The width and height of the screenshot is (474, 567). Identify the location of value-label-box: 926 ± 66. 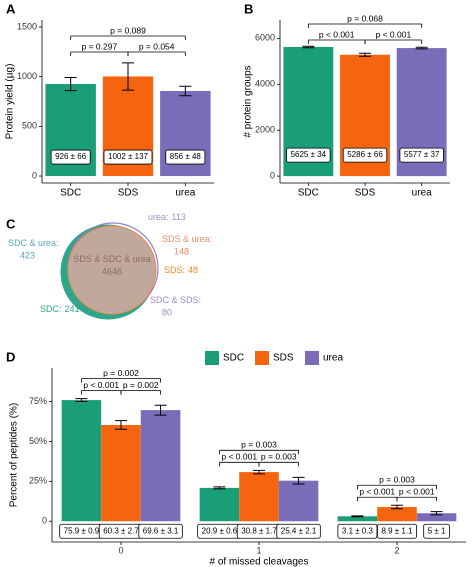
(70, 157).